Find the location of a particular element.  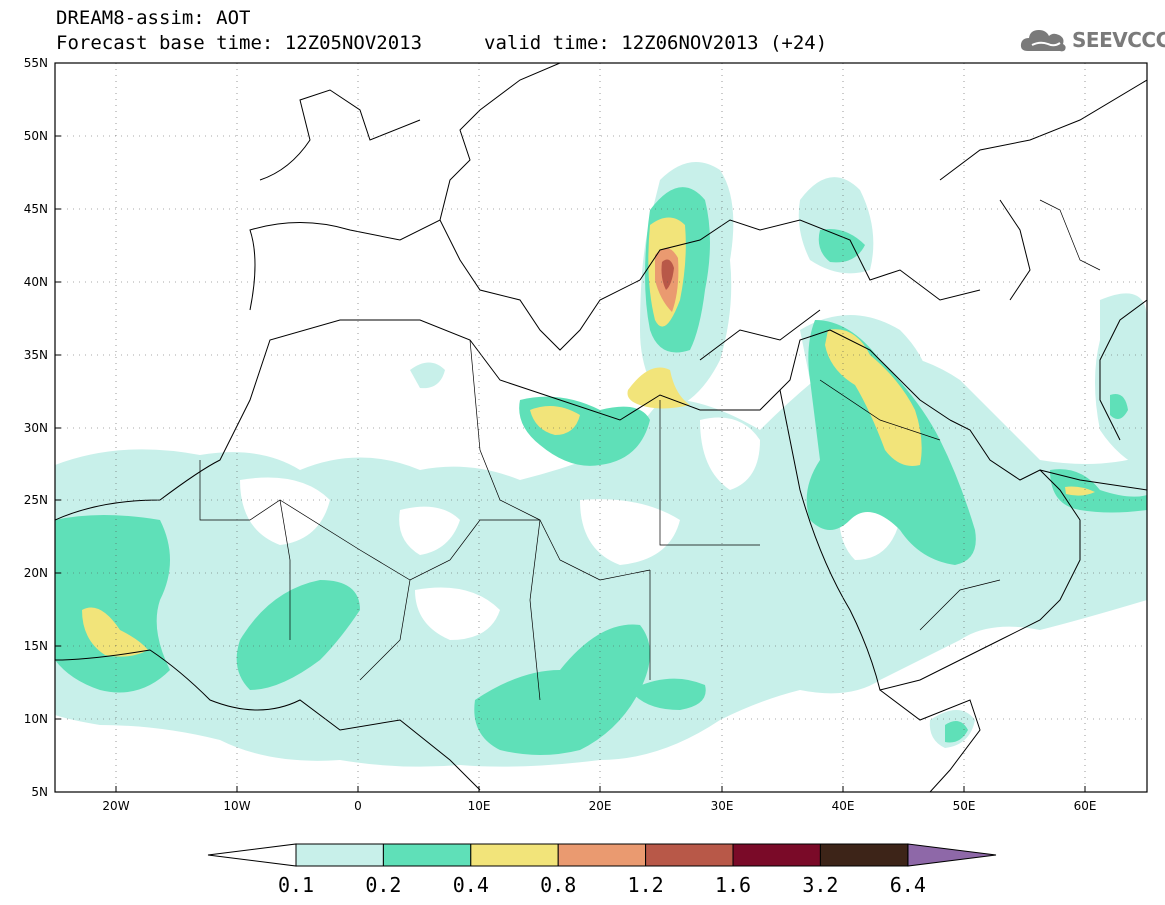

map-title: DREAM8-assim: AOT is located at coordinates (153, 18).